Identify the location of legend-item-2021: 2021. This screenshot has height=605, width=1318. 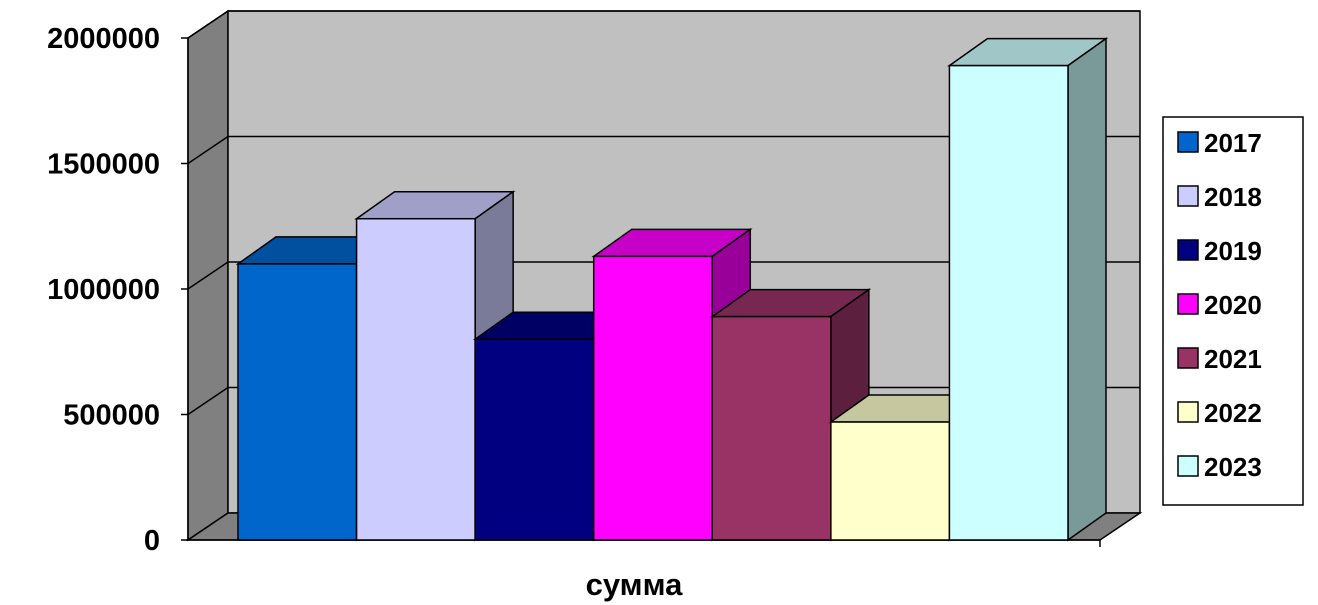
(1219, 359).